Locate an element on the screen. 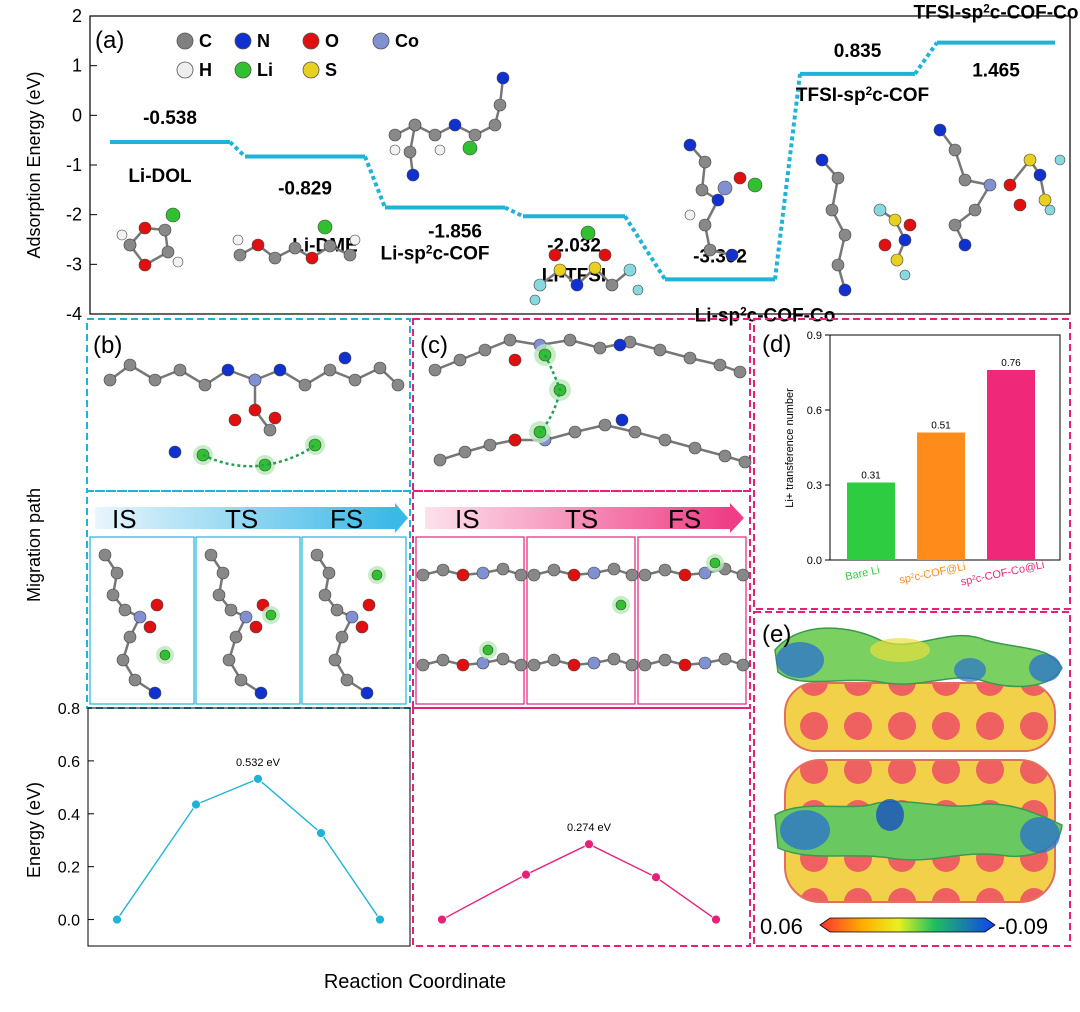  profile-y-tick-label: 0.4 is located at coordinates (69, 815).